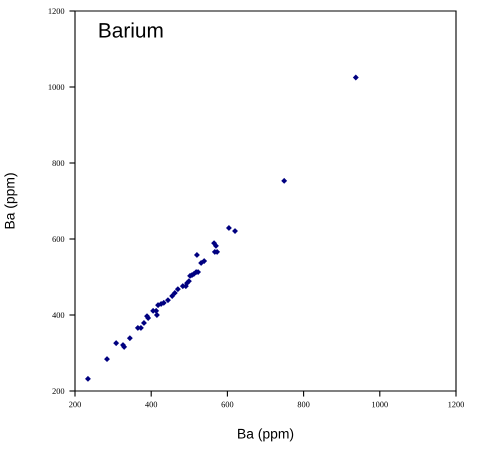 The image size is (481, 451). I want to click on x-tick-label: 800, so click(304, 405).